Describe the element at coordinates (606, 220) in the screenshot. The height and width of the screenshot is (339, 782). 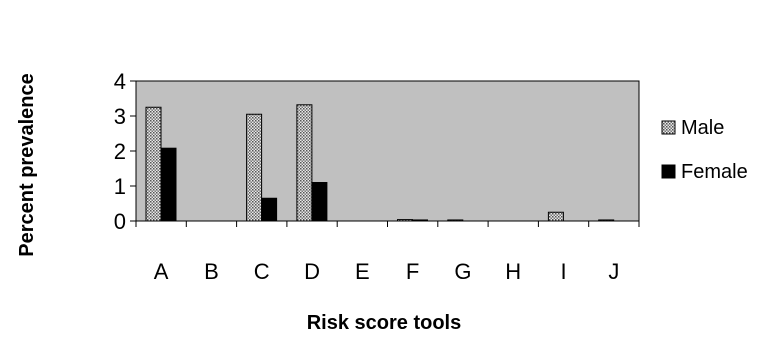
I see `bar-male-j` at that location.